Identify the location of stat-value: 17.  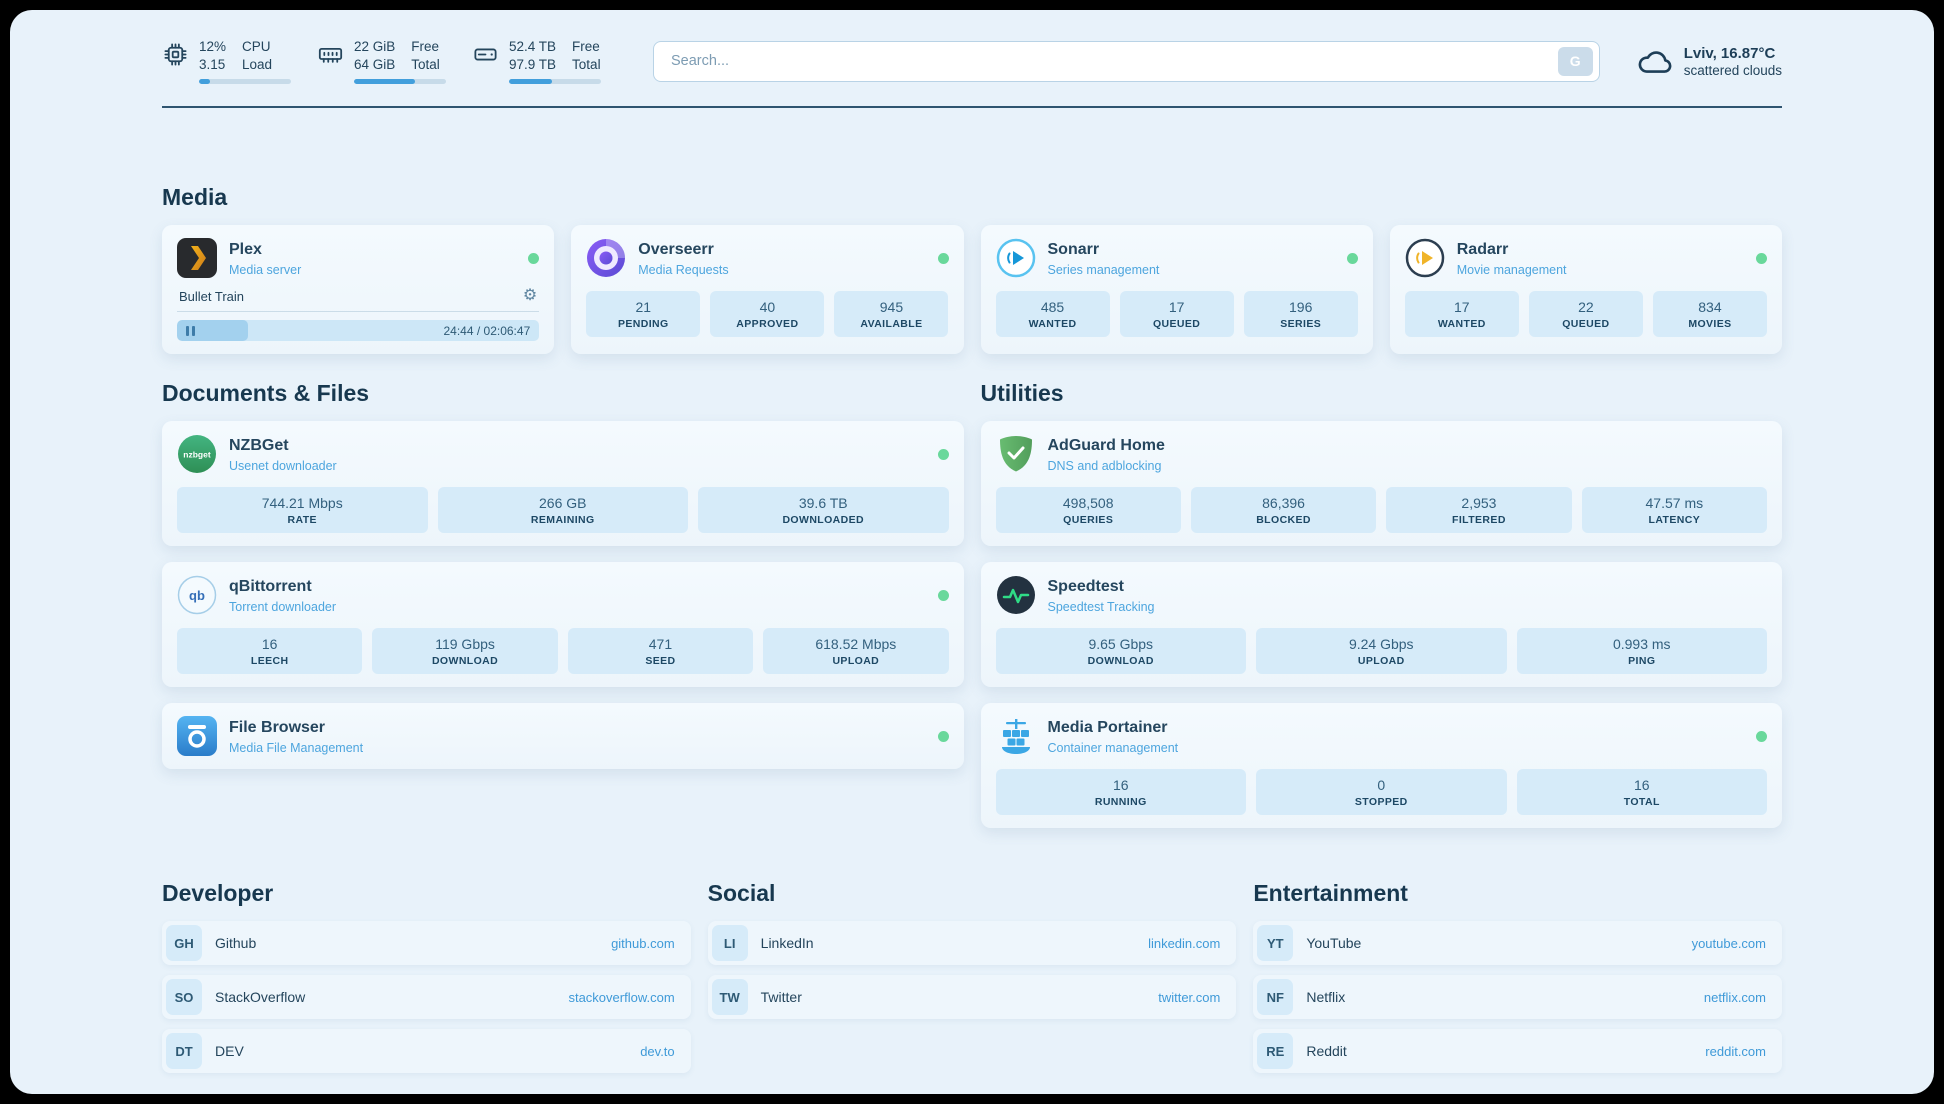
(1176, 307).